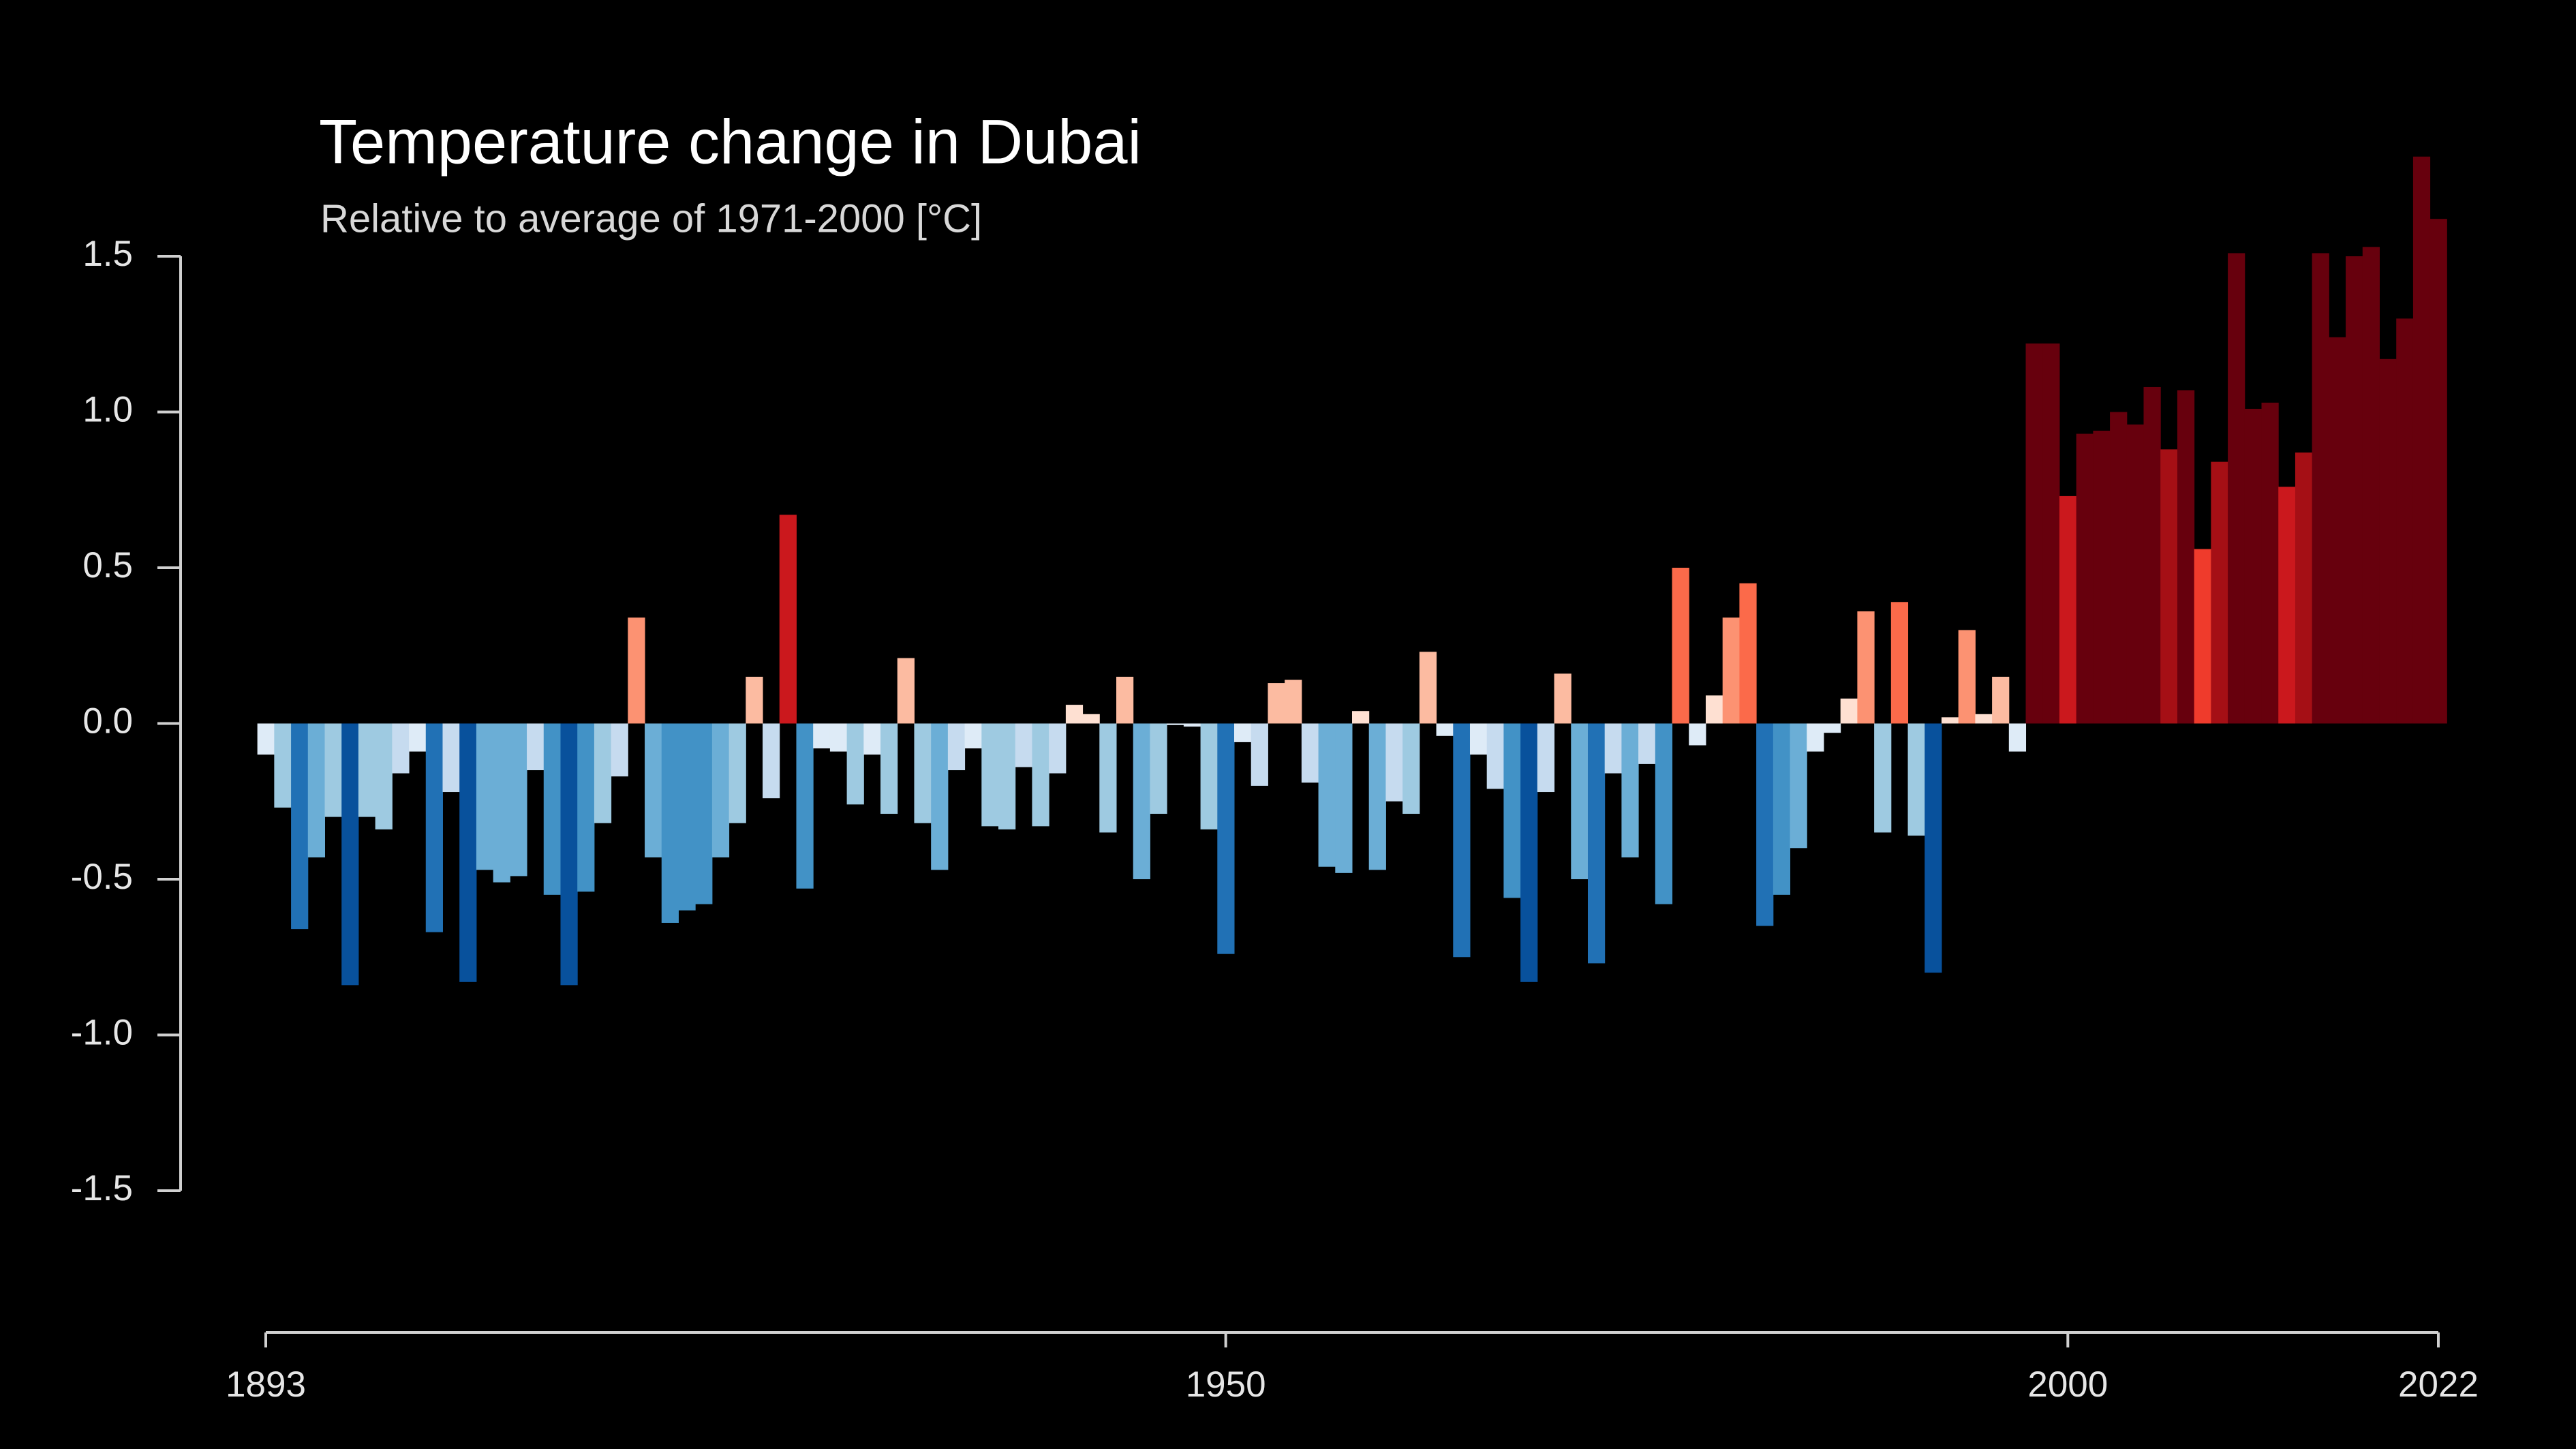 This screenshot has height=1449, width=2576. I want to click on y-tick-label: 0.0, so click(107, 722).